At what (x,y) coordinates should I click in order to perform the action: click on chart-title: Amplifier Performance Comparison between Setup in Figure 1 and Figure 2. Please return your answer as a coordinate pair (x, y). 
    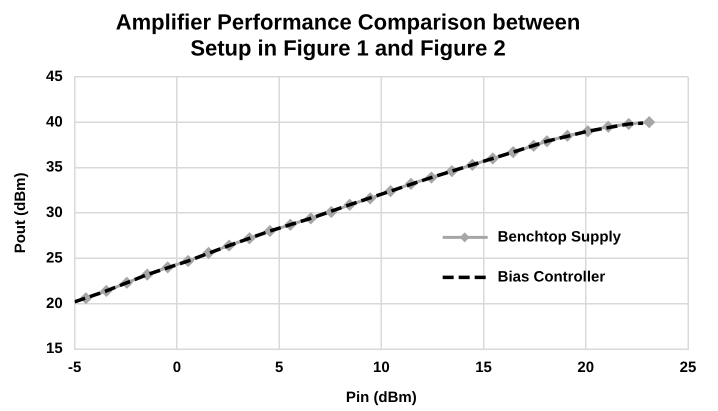
    Looking at the image, I should click on (348, 35).